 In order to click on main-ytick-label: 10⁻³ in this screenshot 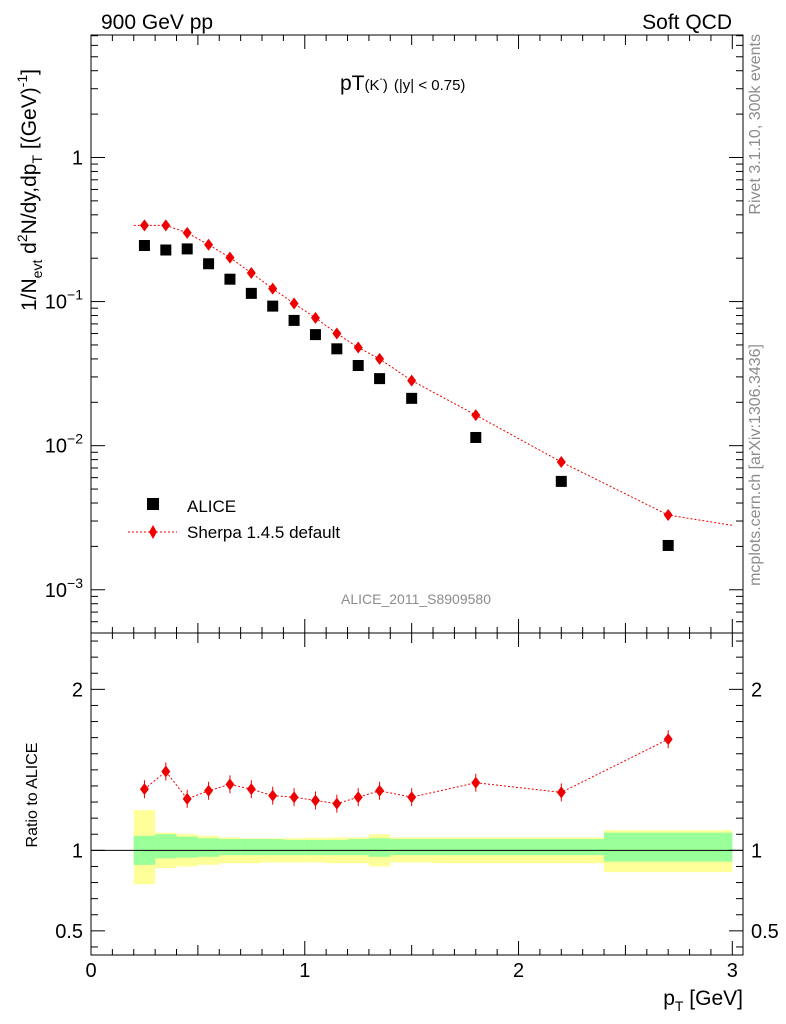, I will do `click(64, 588)`.